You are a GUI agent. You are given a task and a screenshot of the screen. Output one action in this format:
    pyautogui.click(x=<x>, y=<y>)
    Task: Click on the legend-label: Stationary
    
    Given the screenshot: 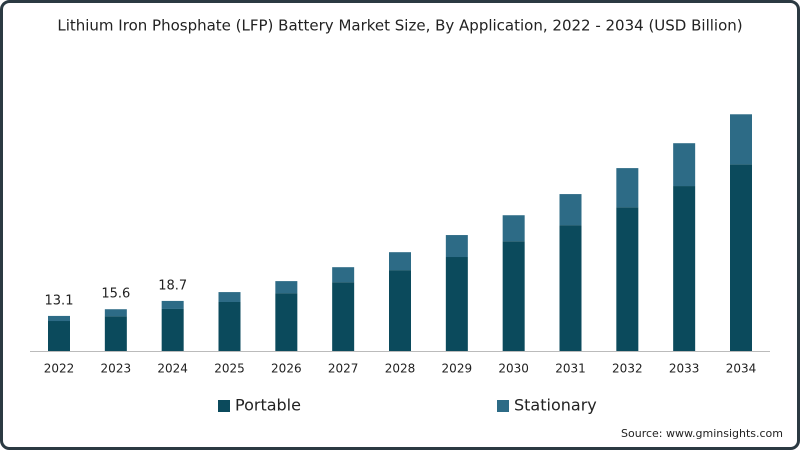 What is the action you would take?
    pyautogui.click(x=555, y=405)
    